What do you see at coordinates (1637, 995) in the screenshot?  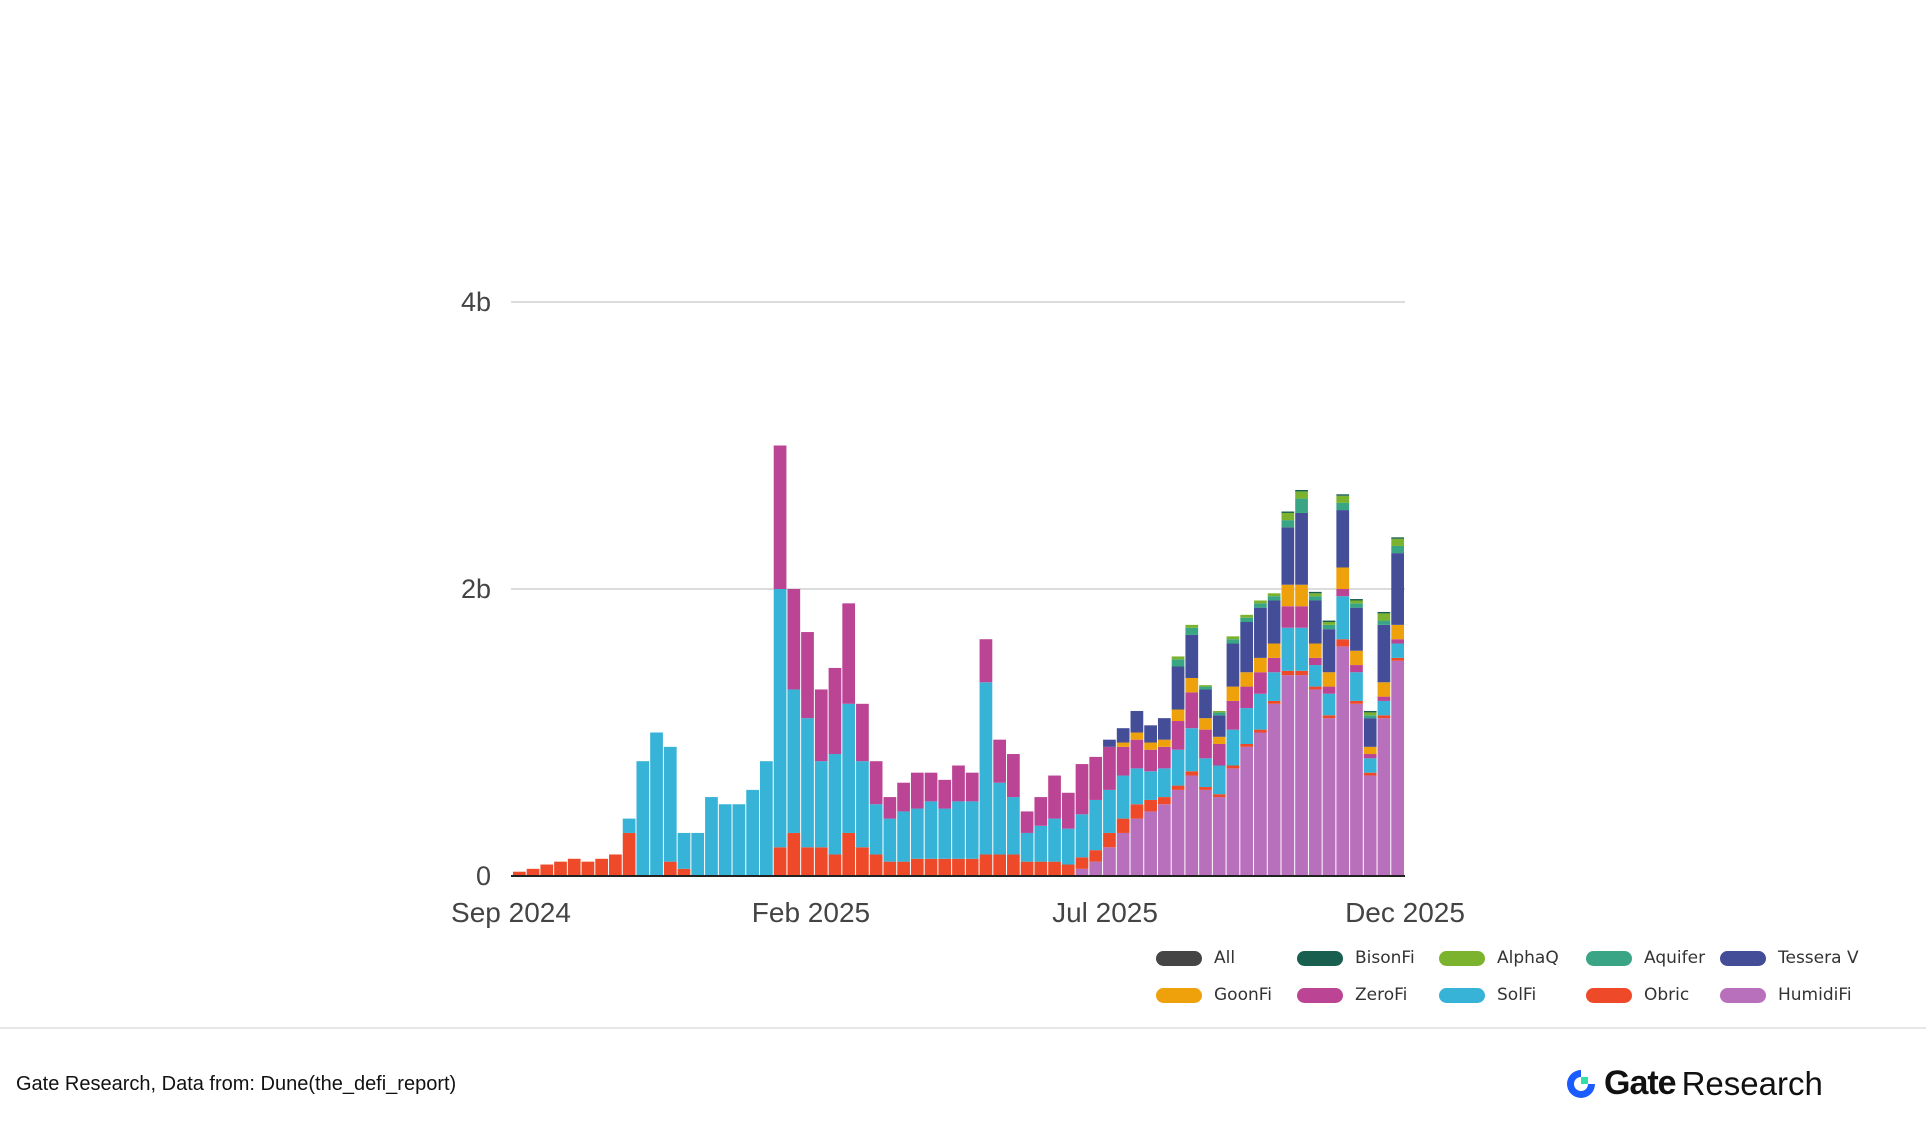 I see `legend-item-obric: Obric` at bounding box center [1637, 995].